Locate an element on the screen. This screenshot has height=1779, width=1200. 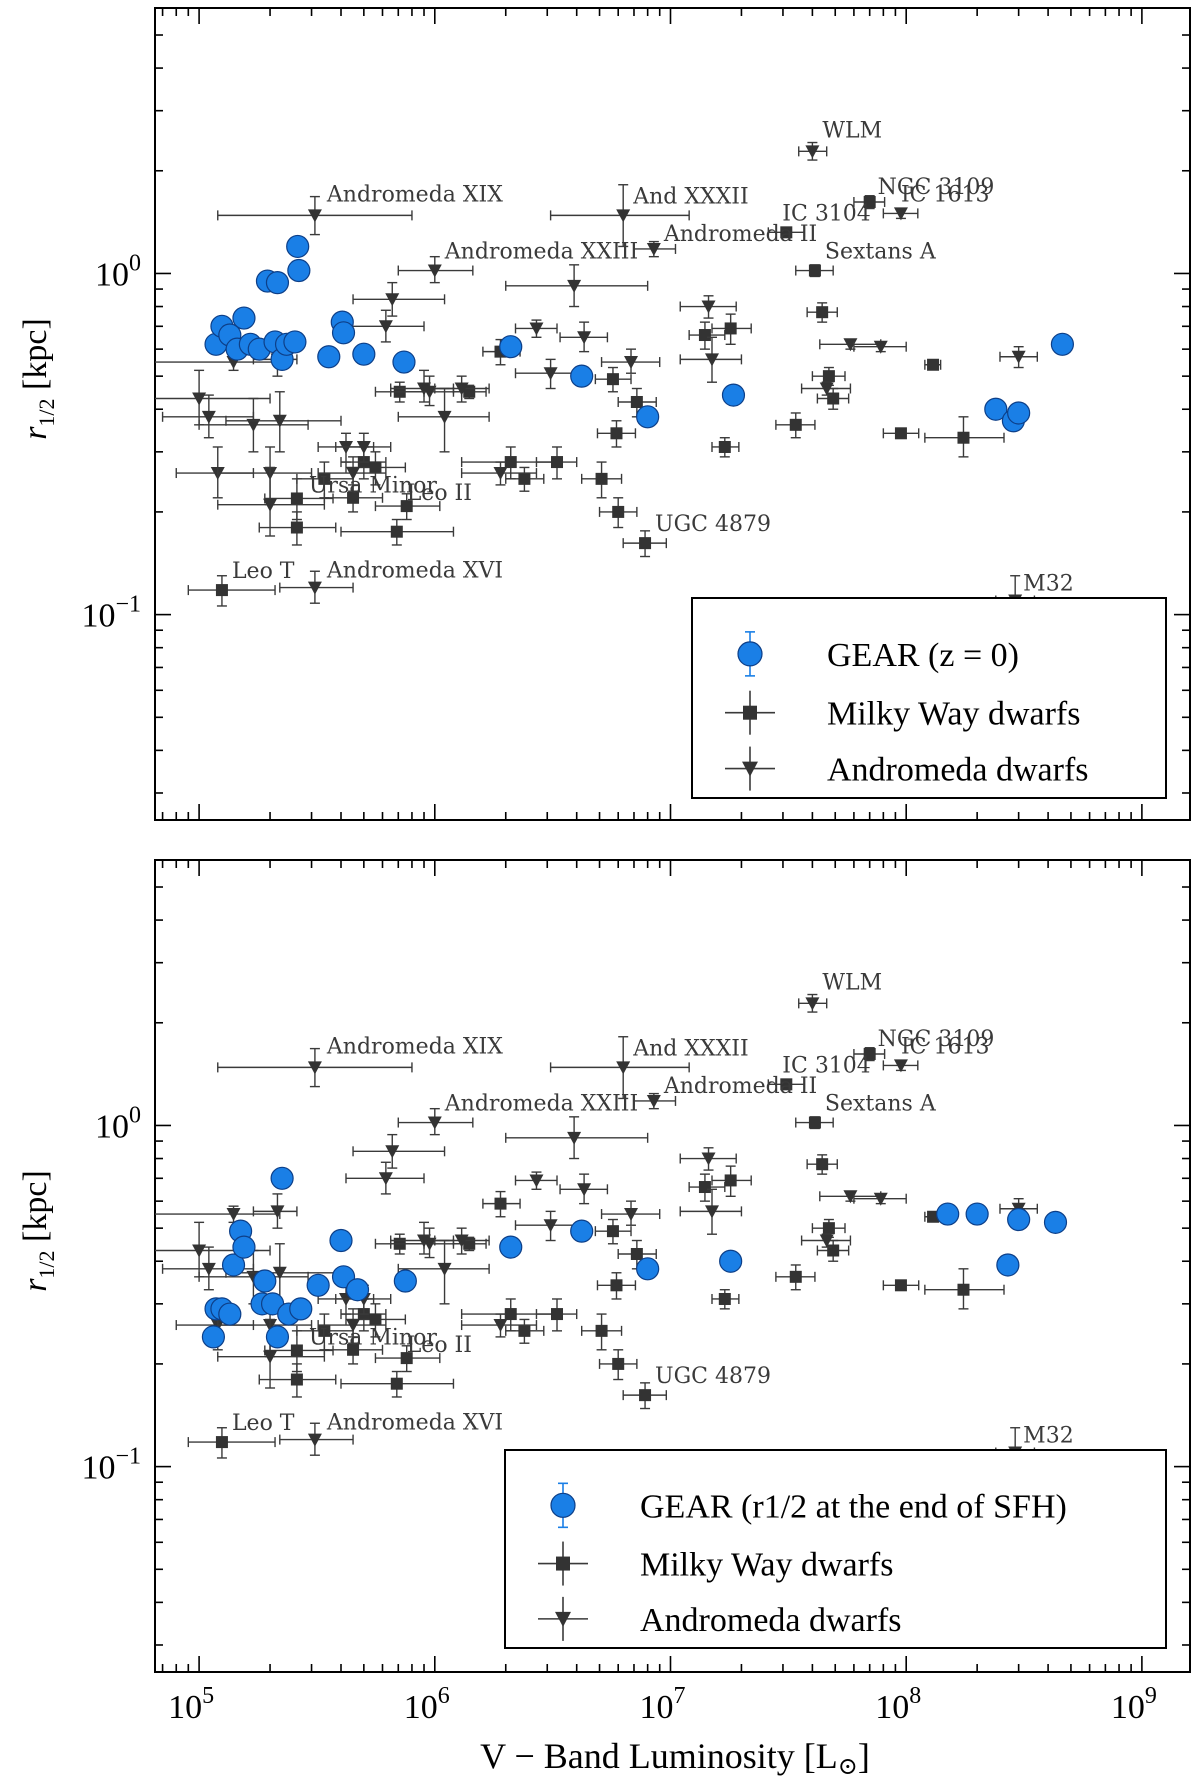
legend-milky-way-marker is located at coordinates (563, 1563).